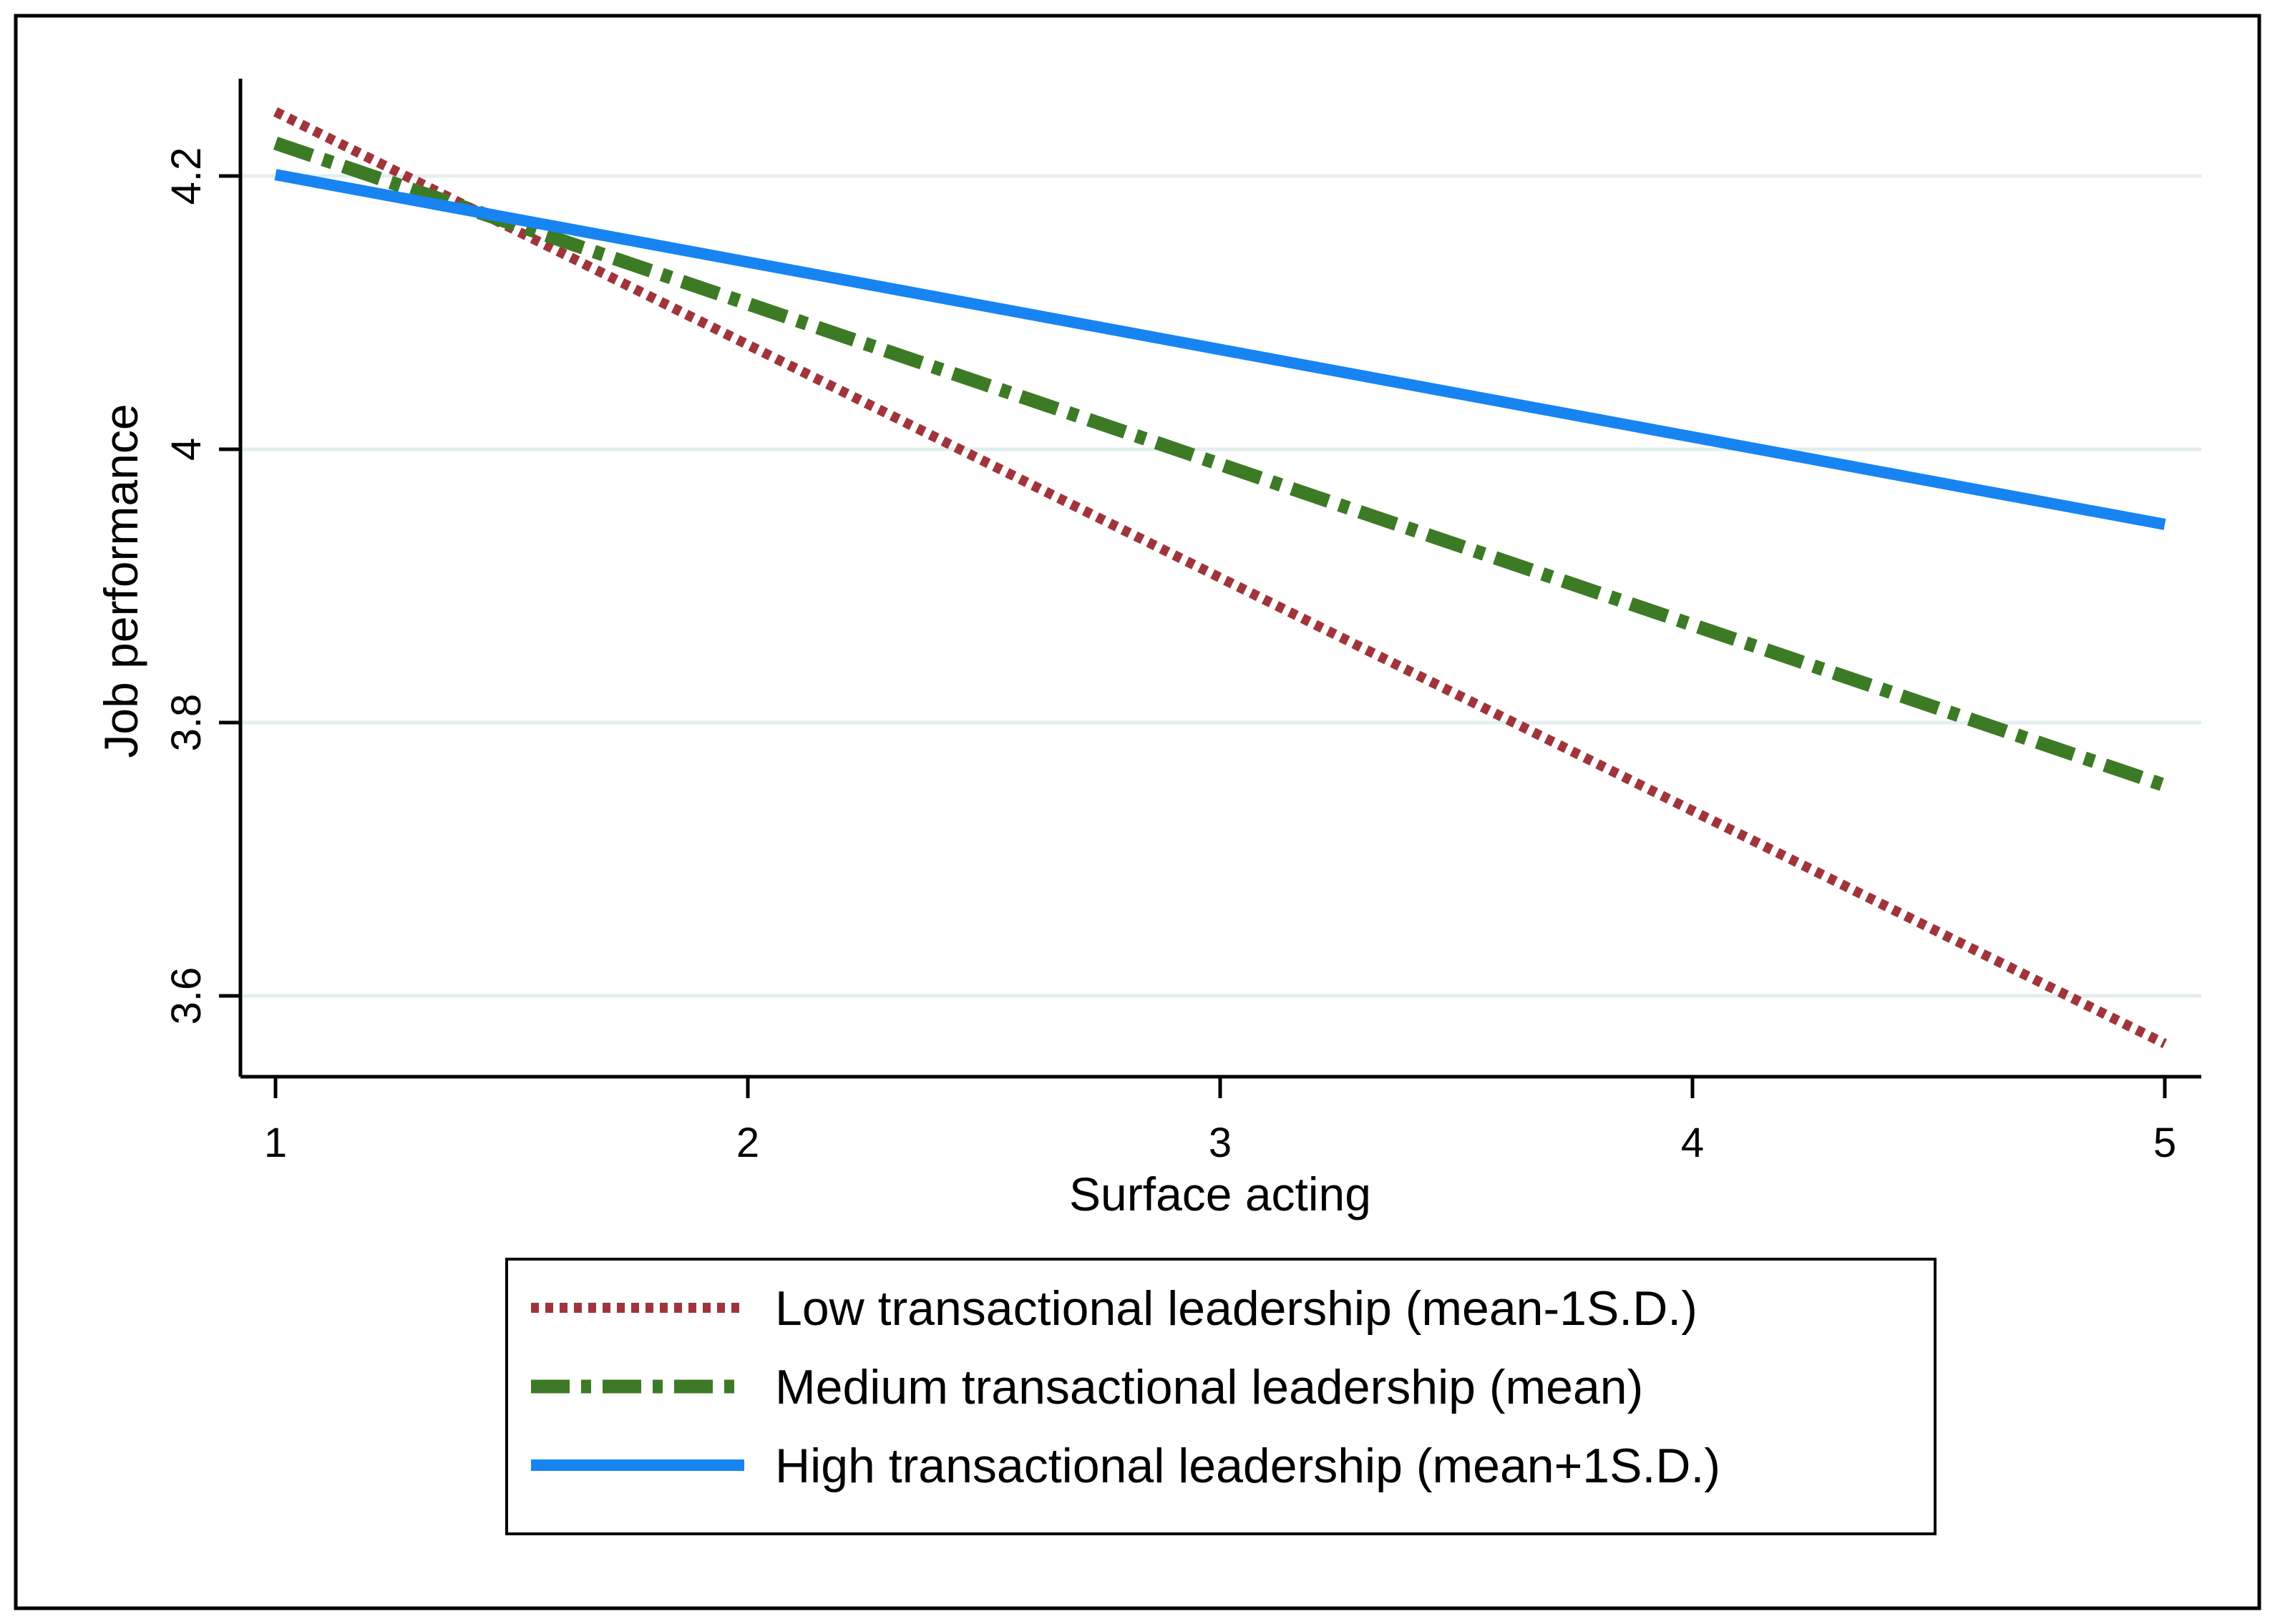 This screenshot has width=2275, height=1624. I want to click on x-tick-label: 1, so click(275, 1143).